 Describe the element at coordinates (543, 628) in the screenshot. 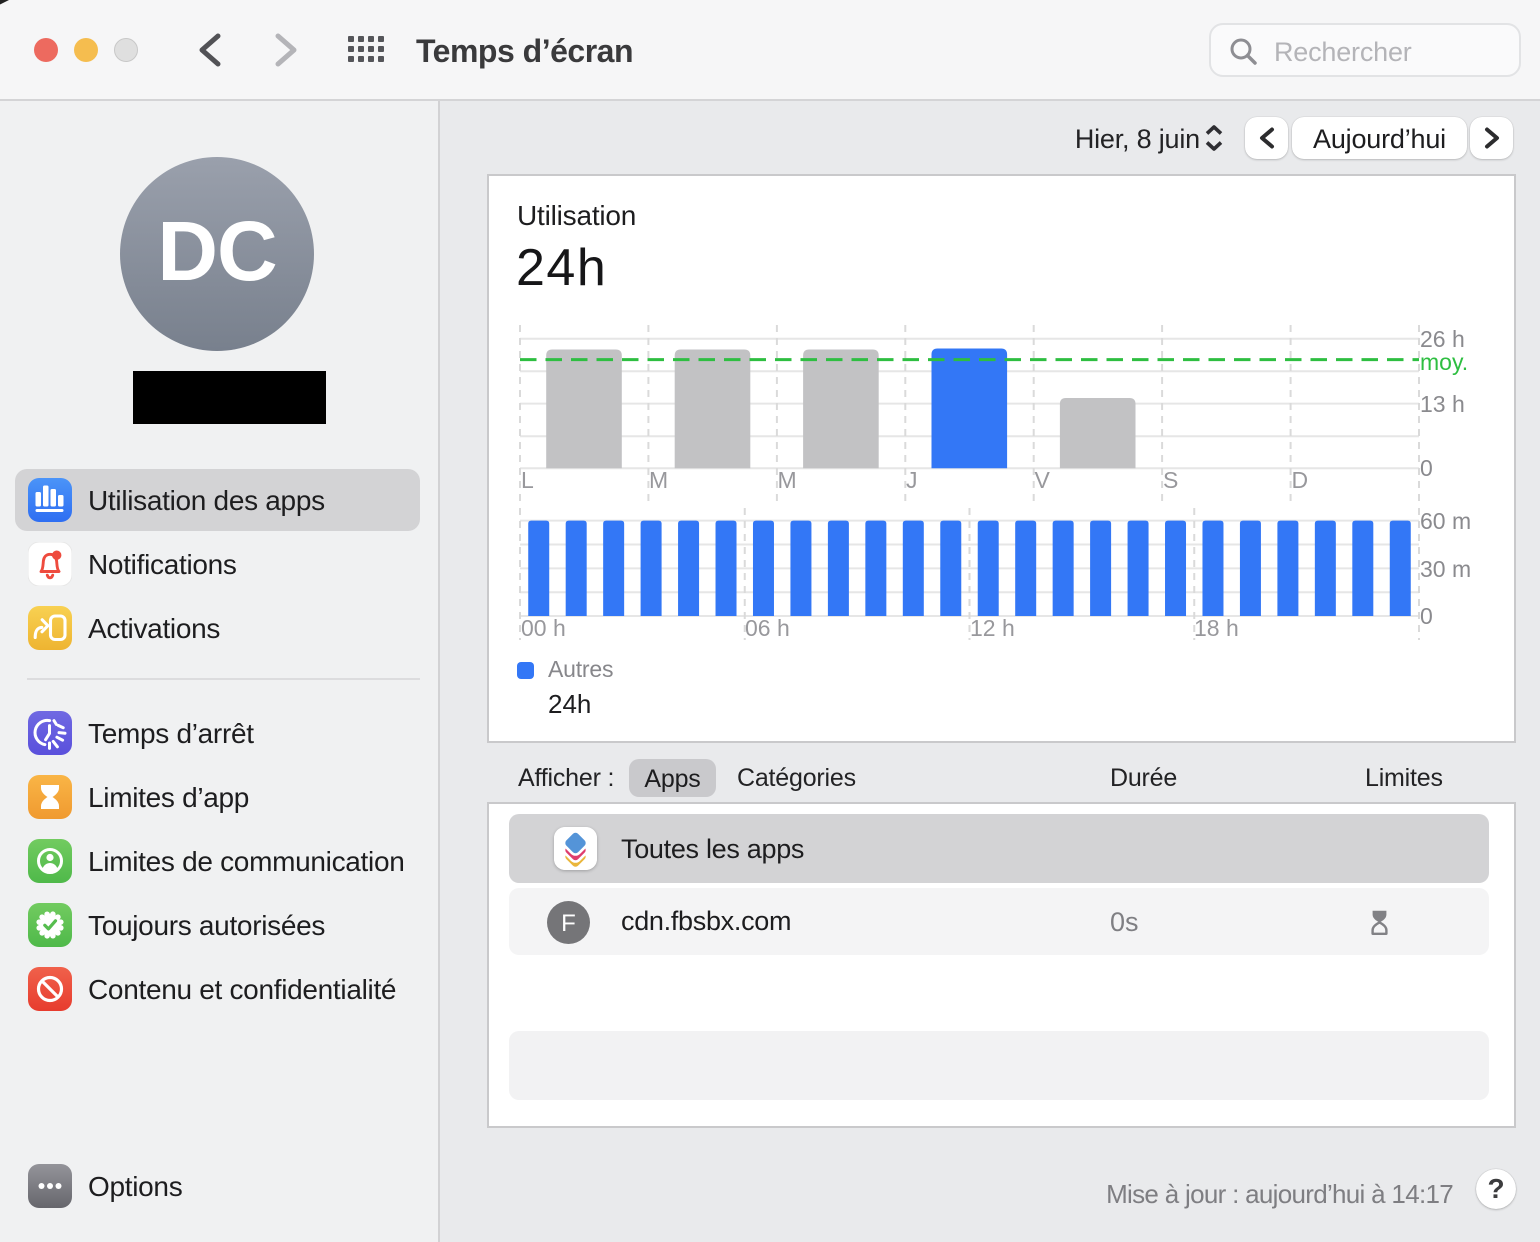

I see `svg-text: 00 h` at that location.